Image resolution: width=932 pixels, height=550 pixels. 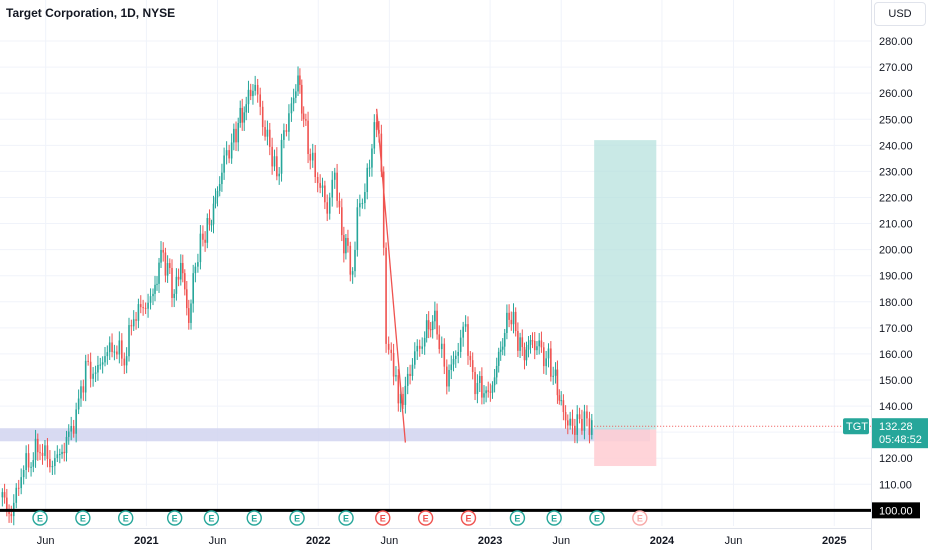 I want to click on symbol-tag-box, so click(x=856, y=426).